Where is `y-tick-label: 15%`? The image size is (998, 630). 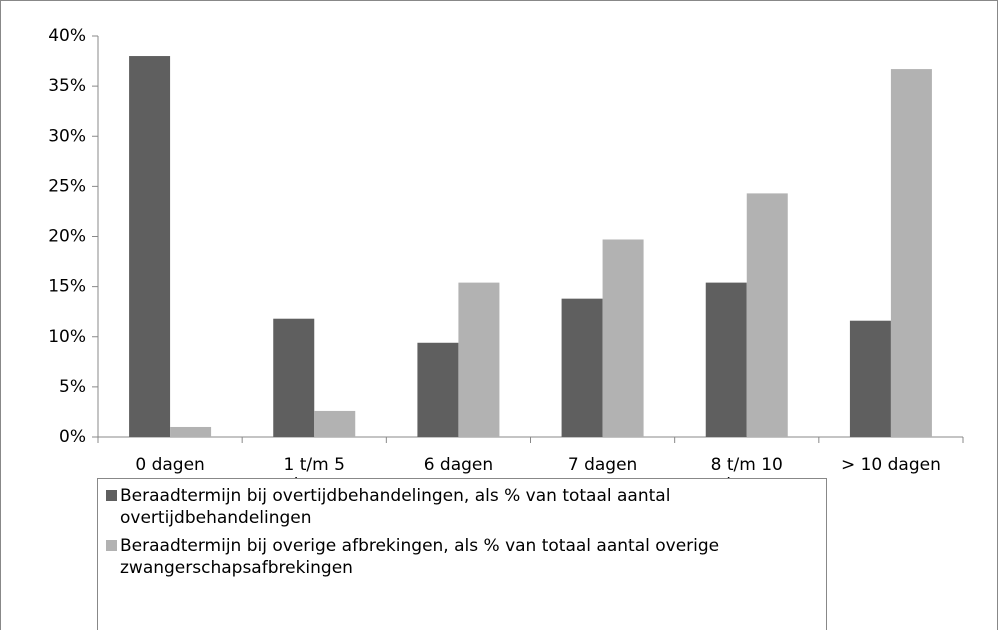 y-tick-label: 15% is located at coordinates (67, 287).